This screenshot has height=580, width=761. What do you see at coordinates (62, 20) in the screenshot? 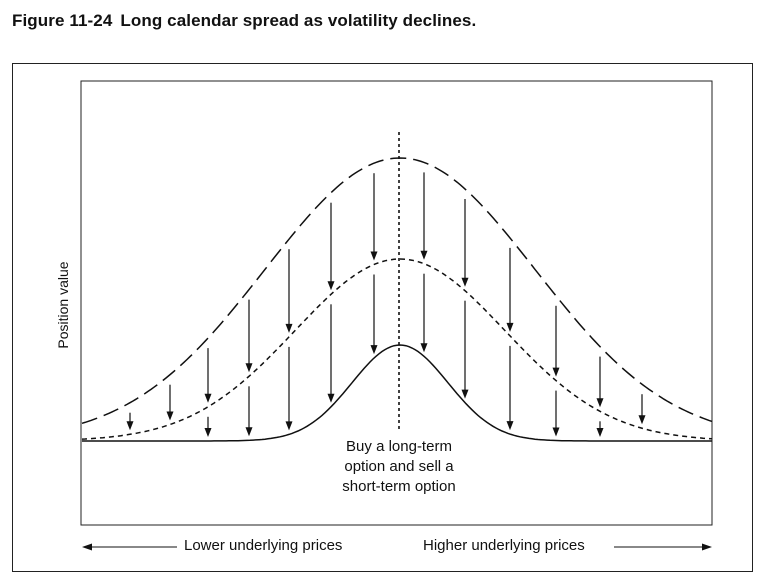
I see `figure-number: Figure 11-24` at bounding box center [62, 20].